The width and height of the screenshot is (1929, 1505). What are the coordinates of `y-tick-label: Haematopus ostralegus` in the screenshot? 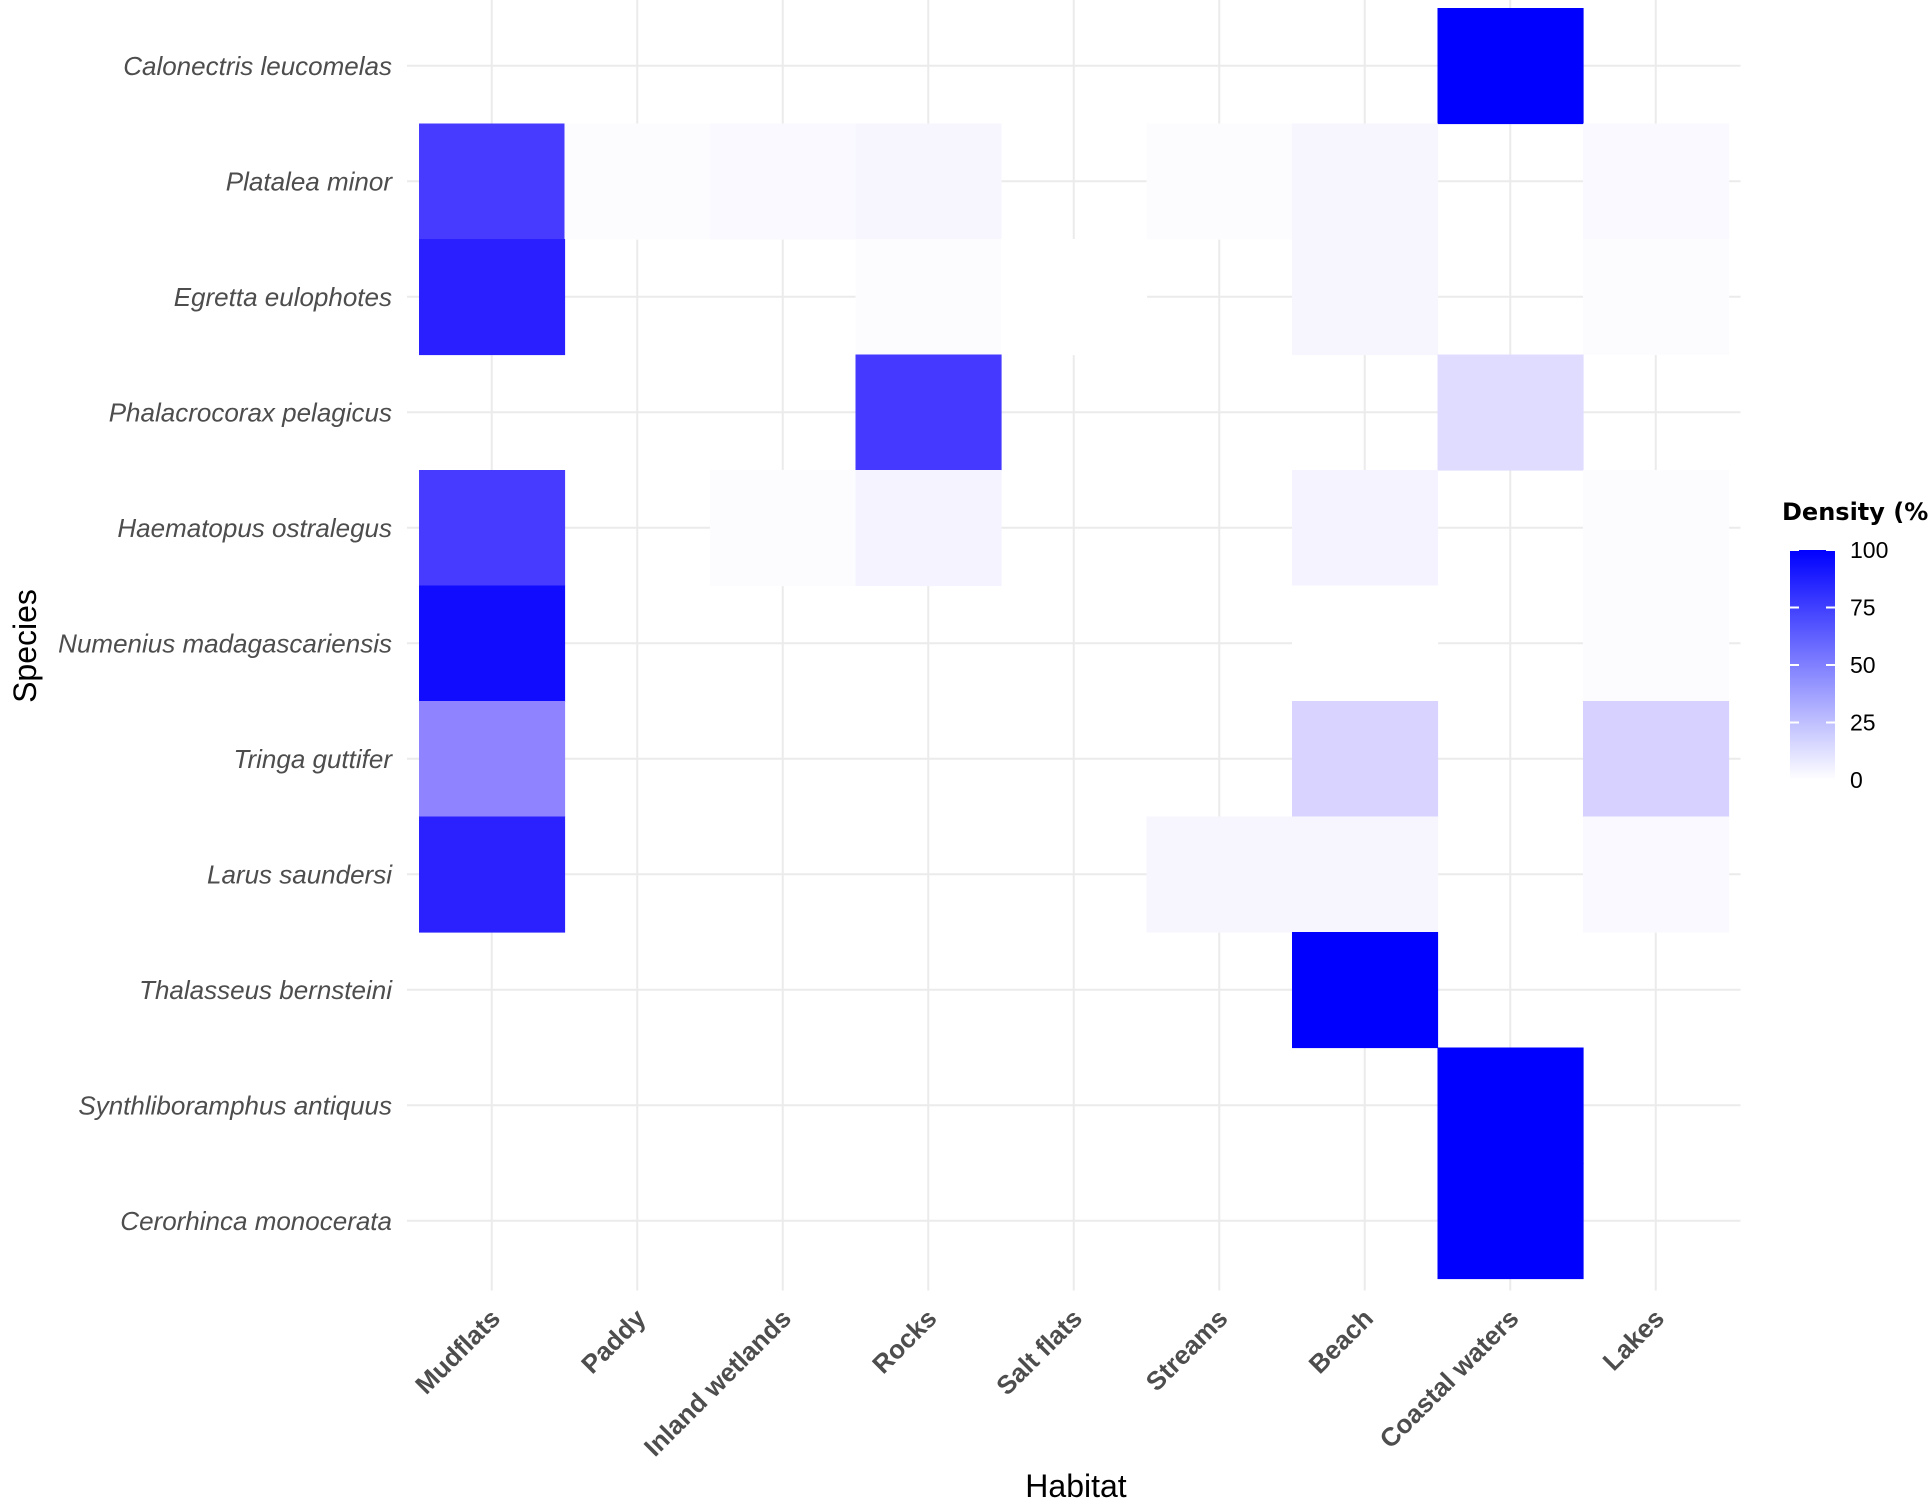 It's located at (254, 528).